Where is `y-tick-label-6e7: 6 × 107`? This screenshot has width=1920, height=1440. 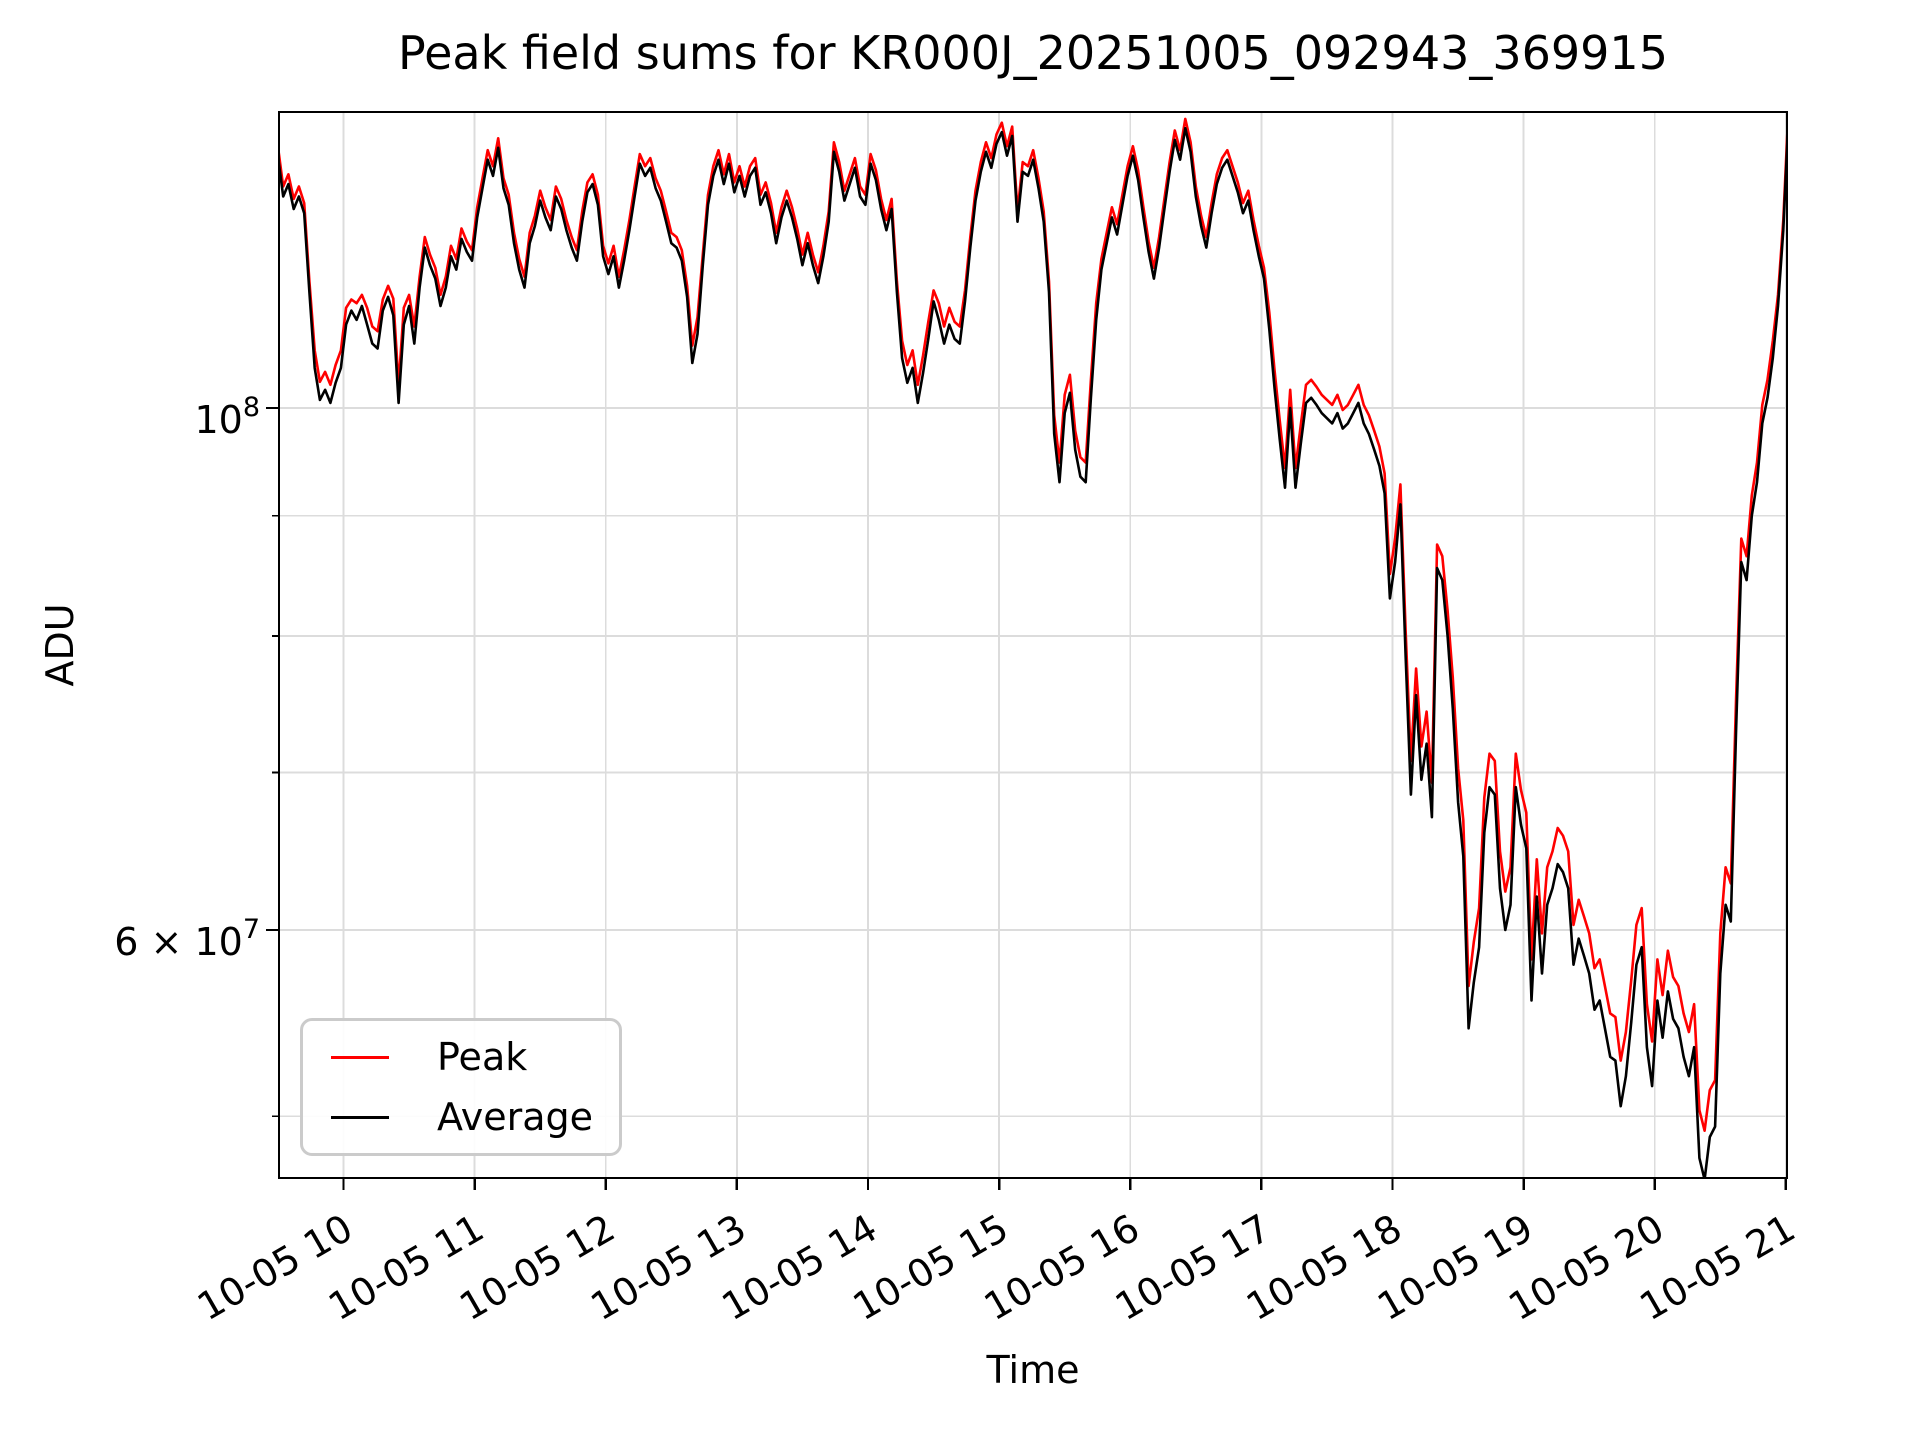
y-tick-label-6e7: 6 × 107 is located at coordinates (187, 939).